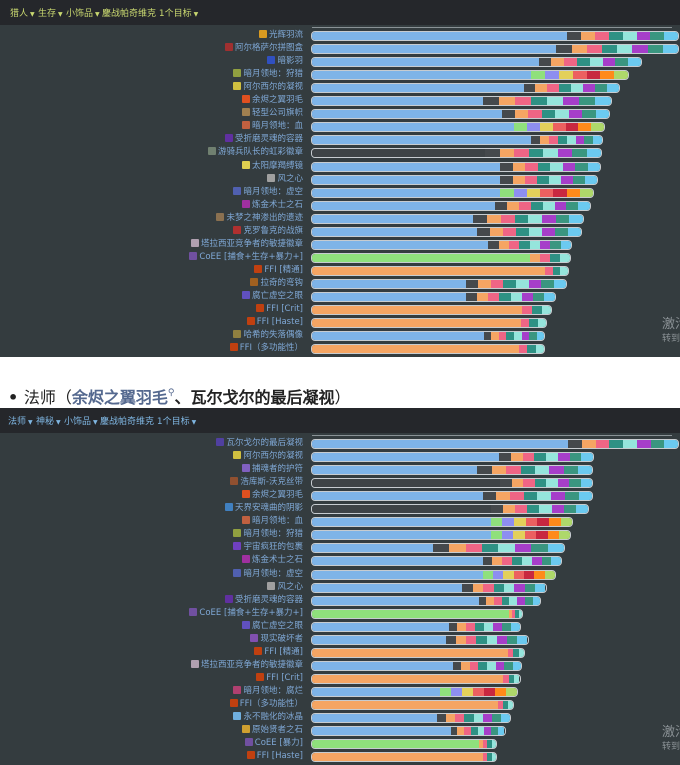  Describe the element at coordinates (266, 482) in the screenshot. I see `bar-label: 浩库斯-沃克丝带` at that location.